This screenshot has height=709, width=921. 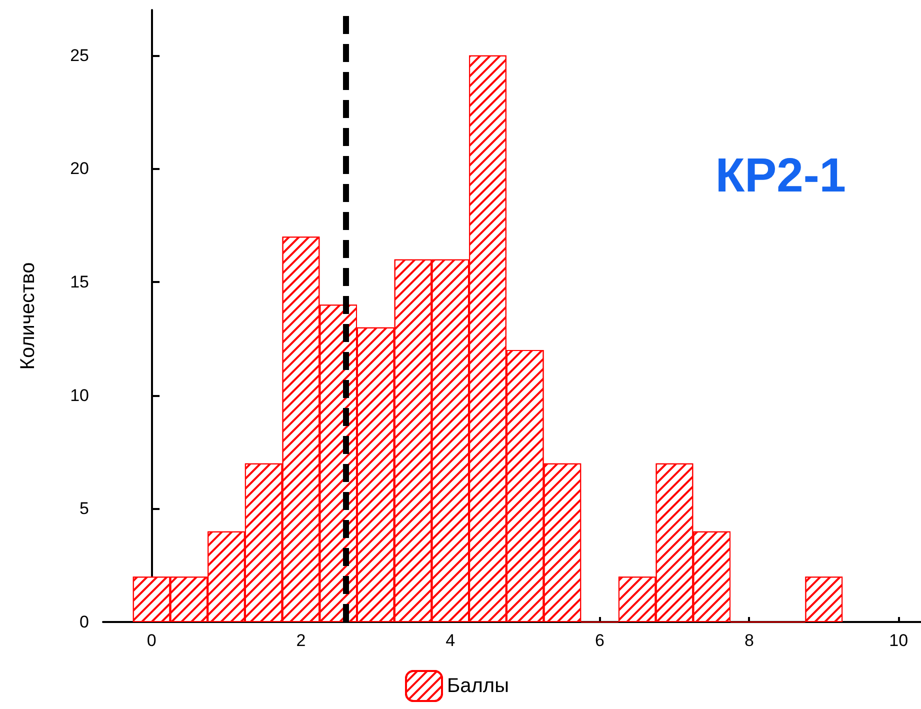 I want to click on x-tick-label: 6, so click(x=600, y=640).